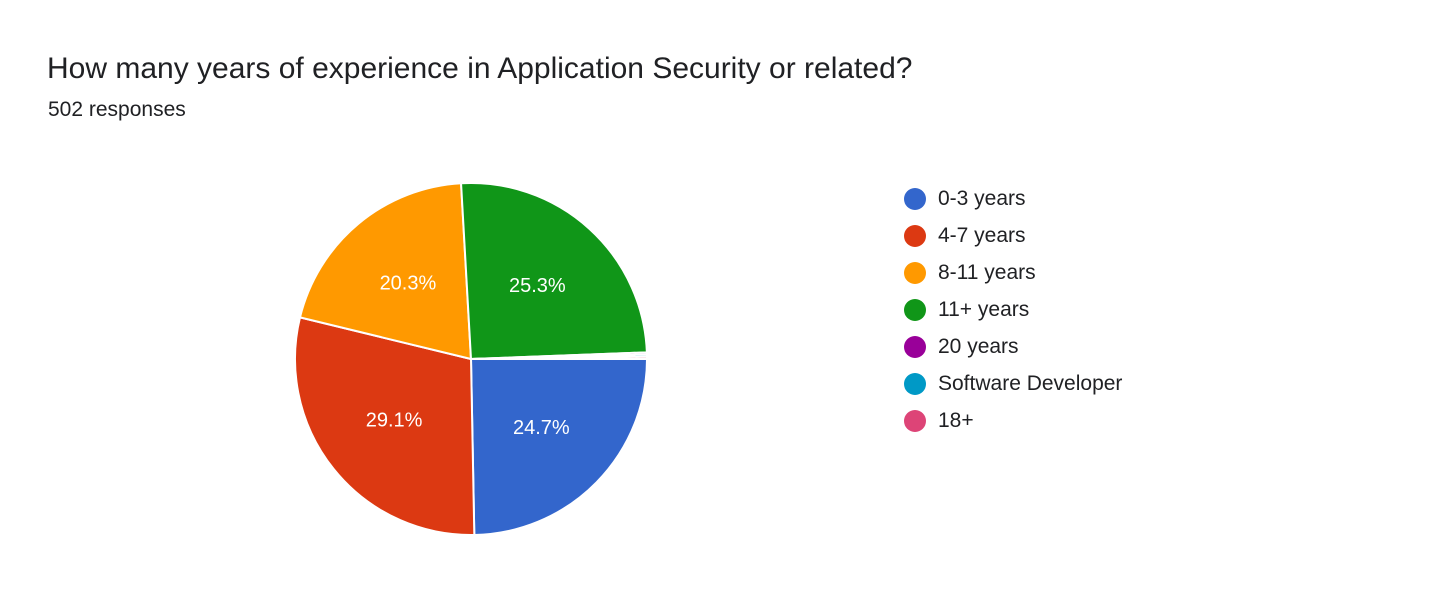 Image resolution: width=1430 pixels, height=605 pixels. Describe the element at coordinates (537, 286) in the screenshot. I see `slice-label: 25.3%` at that location.